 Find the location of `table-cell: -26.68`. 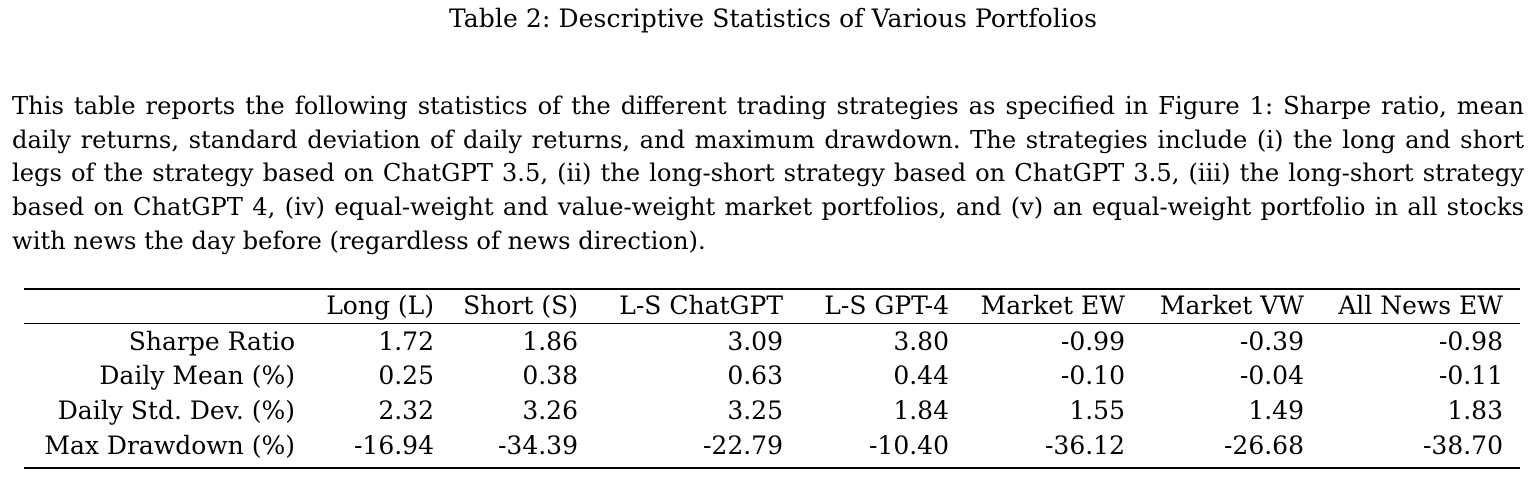

table-cell: -26.68 is located at coordinates (1263, 445).